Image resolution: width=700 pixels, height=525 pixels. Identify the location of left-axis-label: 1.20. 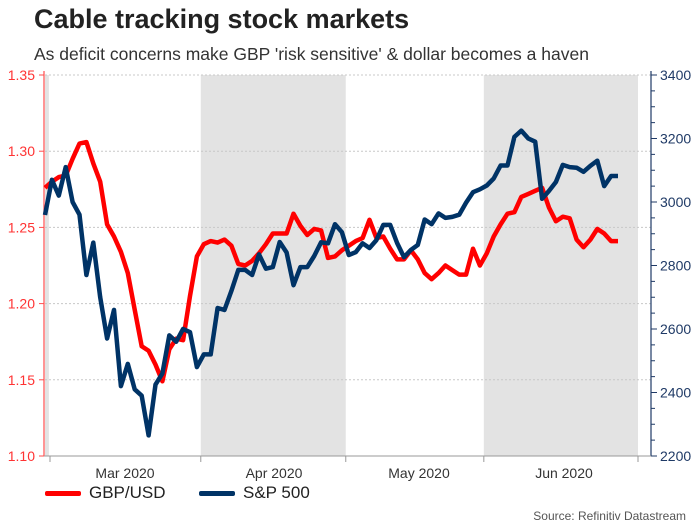
(21, 304).